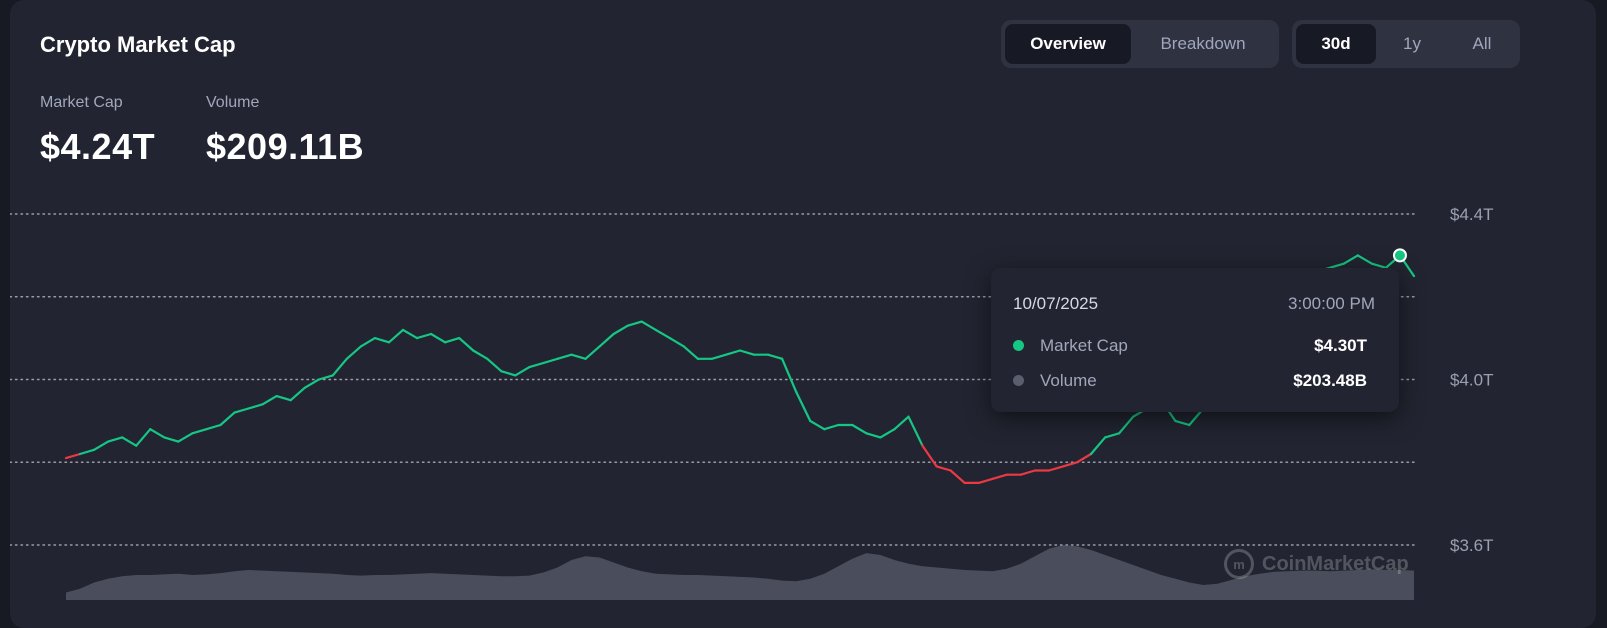 The image size is (1607, 628). I want to click on tooltip-market-cap-row: Market Cap $4.30T, so click(1194, 345).